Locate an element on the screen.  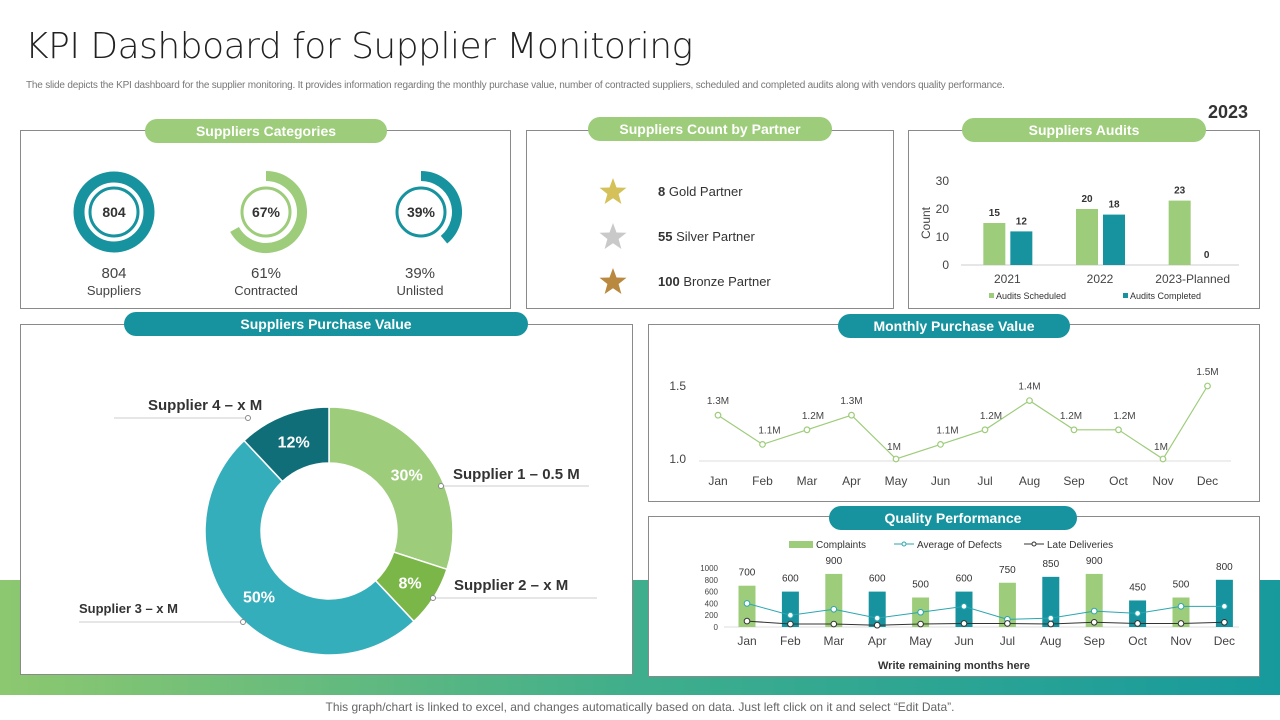
data-label: 1.5M is located at coordinates (1207, 372).